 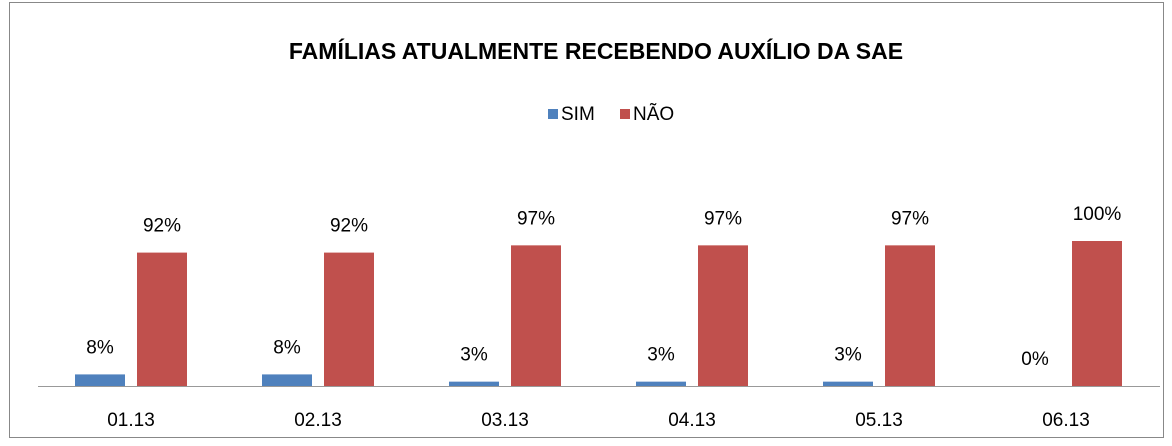 I want to click on x-tick-label: 03.13, so click(x=505, y=420).